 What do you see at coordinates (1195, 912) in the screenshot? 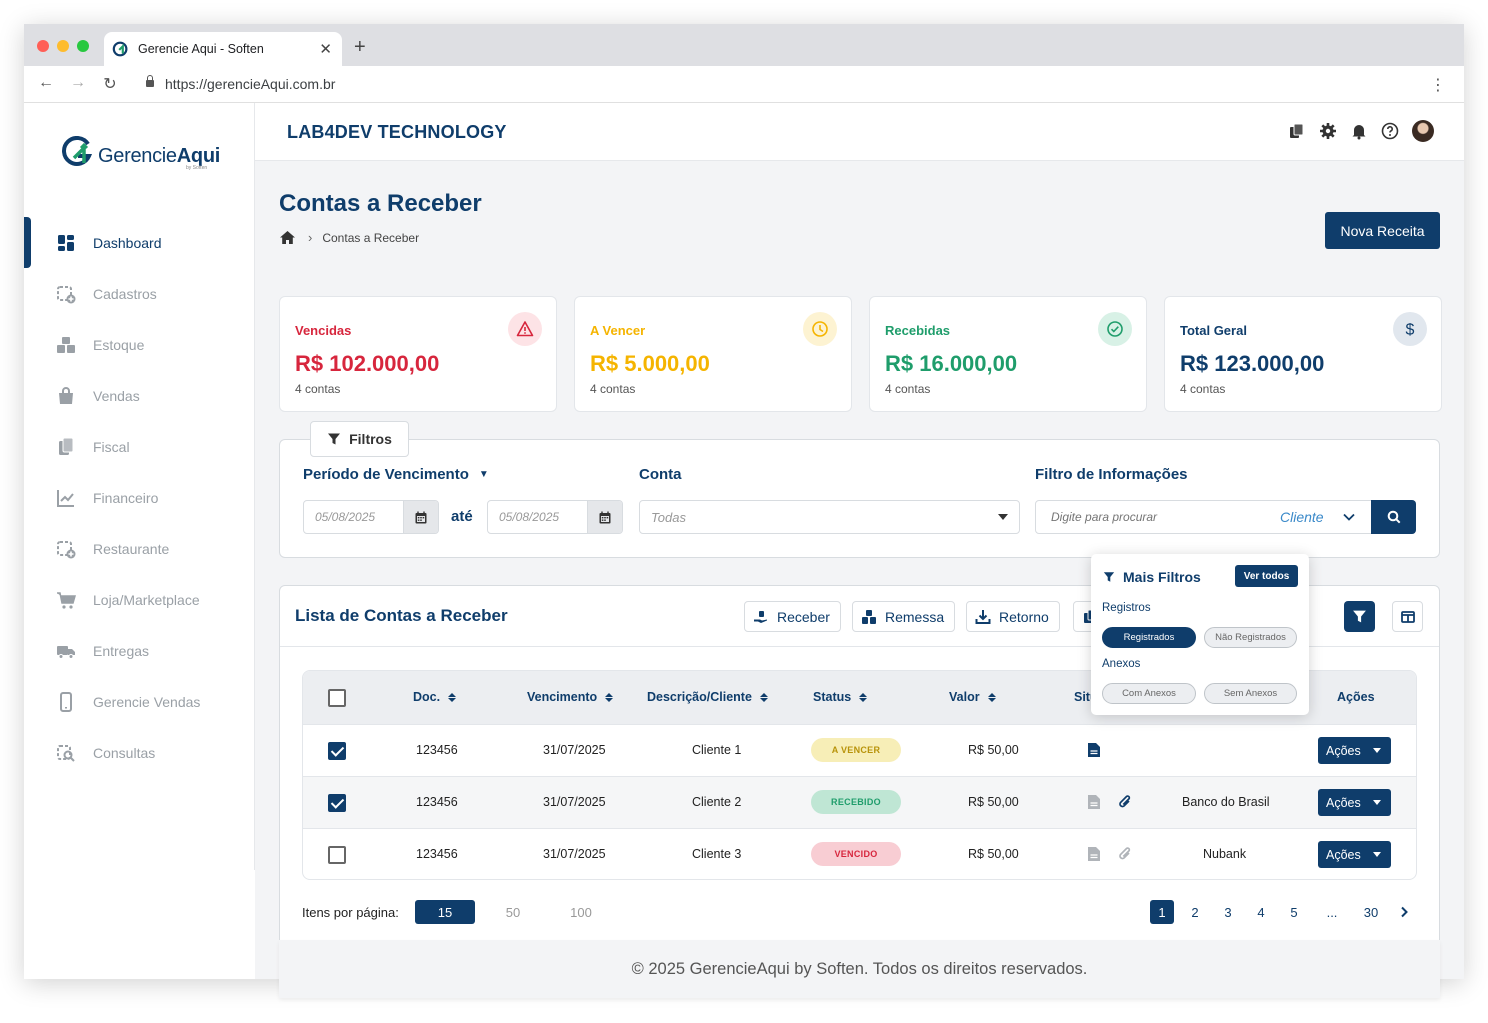
I see `page-2: 2` at bounding box center [1195, 912].